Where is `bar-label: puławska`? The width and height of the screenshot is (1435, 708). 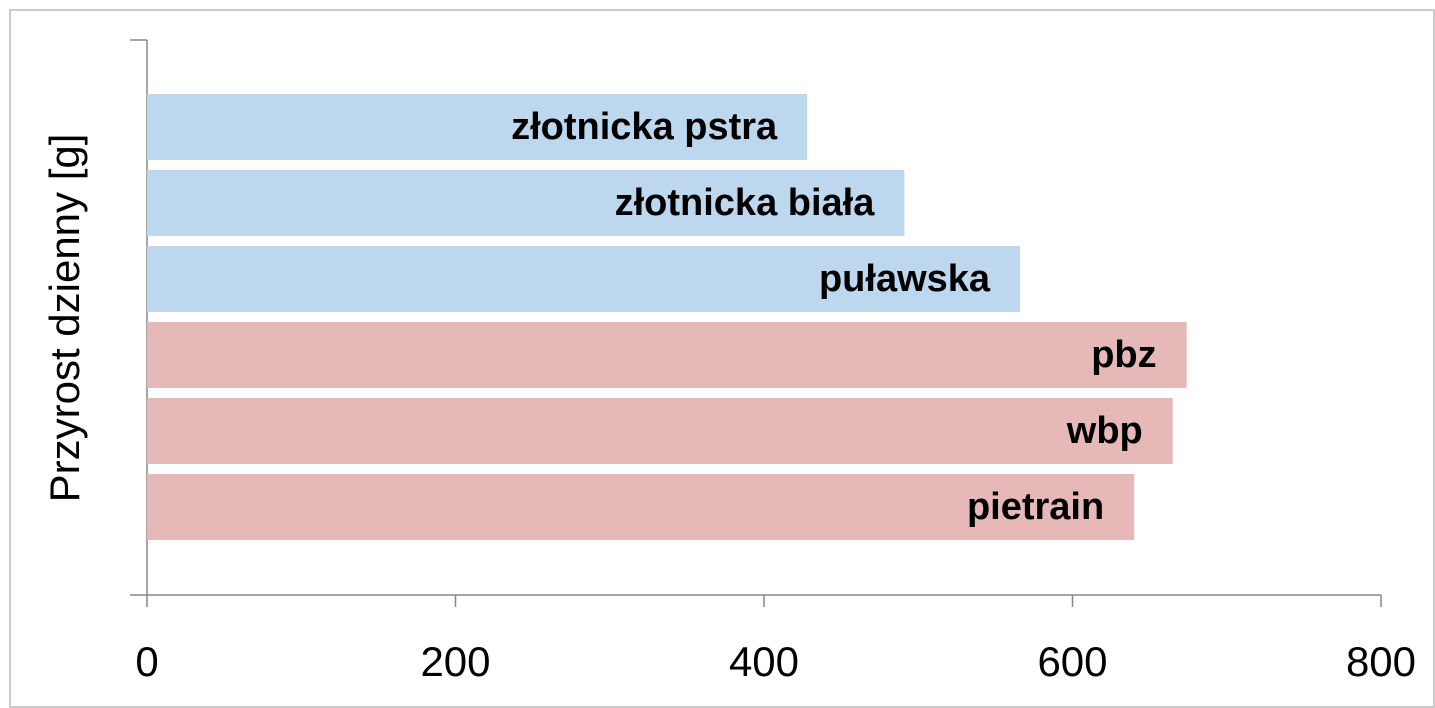
bar-label: puławska is located at coordinates (905, 279).